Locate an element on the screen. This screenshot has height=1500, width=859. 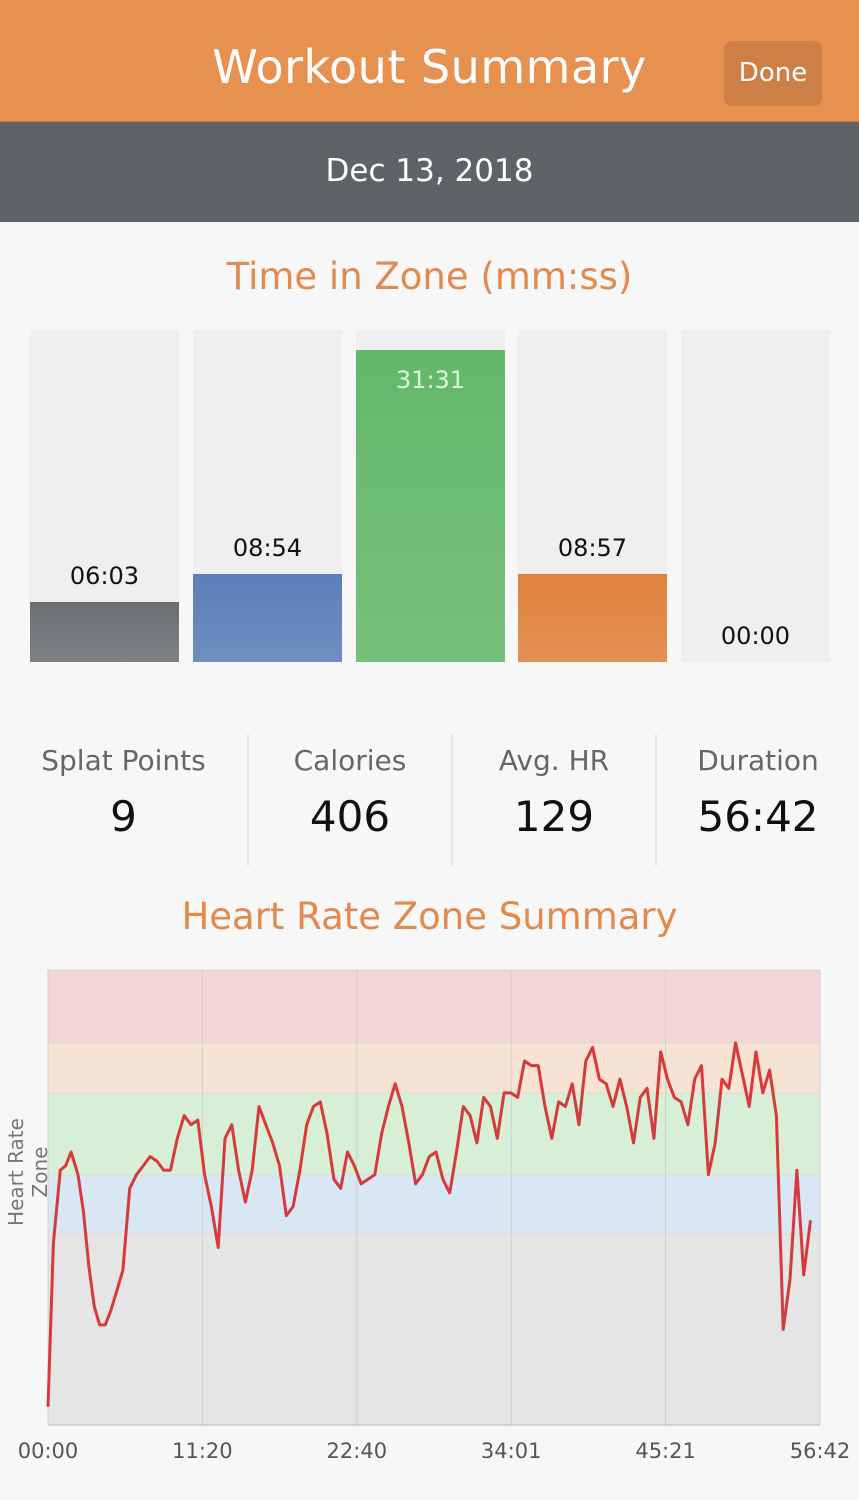
app-header: Workout Summary Done is located at coordinates (429, 61).